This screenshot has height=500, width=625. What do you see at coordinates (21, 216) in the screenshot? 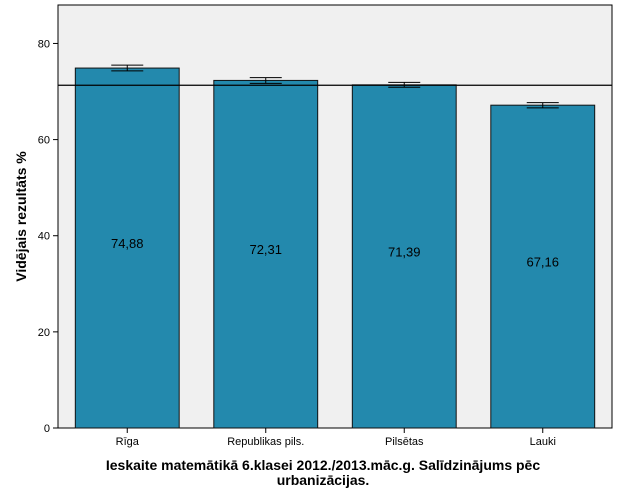
I see `y-axis-title: Vidējais rezultāts %` at bounding box center [21, 216].